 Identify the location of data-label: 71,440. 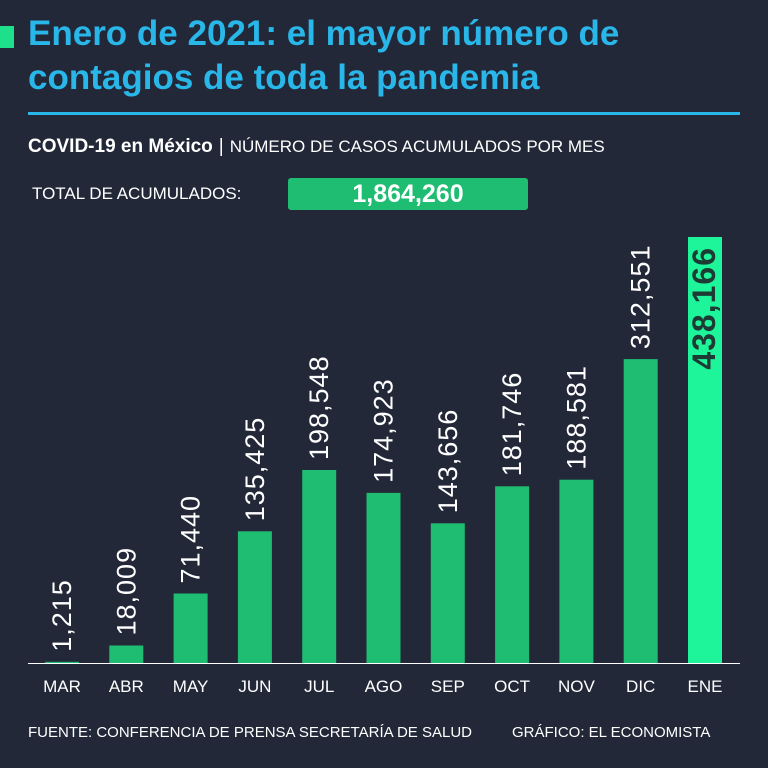
(191, 539).